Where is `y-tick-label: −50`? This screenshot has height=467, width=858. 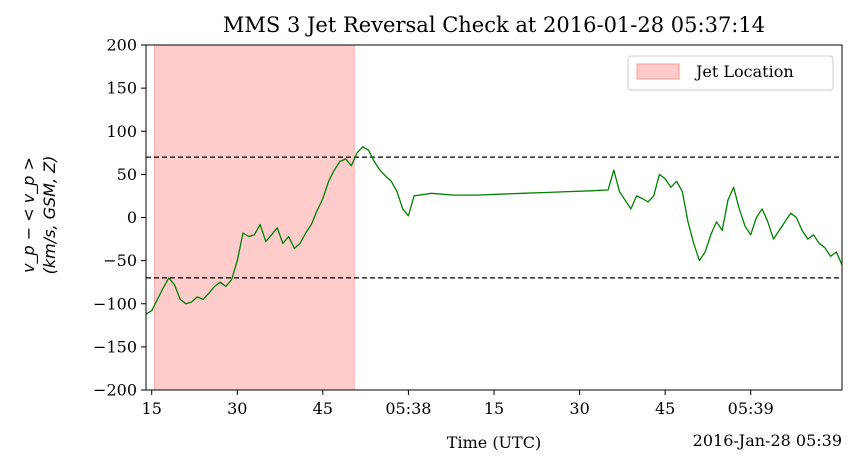
y-tick-label: −50 is located at coordinates (120, 260).